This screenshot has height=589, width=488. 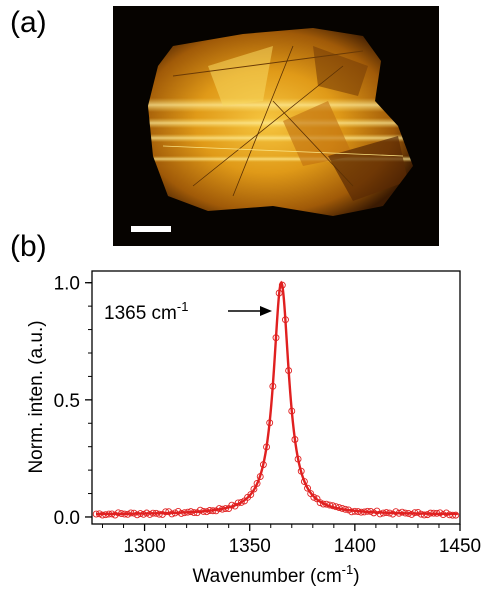 What do you see at coordinates (28, 22) in the screenshot?
I see `panel-label-a: (a)` at bounding box center [28, 22].